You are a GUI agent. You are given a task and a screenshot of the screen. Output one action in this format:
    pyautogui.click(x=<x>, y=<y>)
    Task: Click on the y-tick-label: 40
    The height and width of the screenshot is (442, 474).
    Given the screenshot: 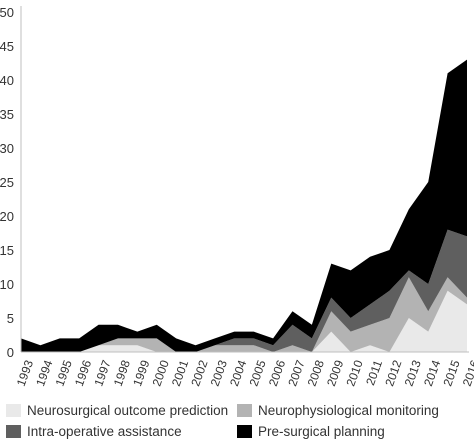 What is the action you would take?
    pyautogui.click(x=7, y=80)
    